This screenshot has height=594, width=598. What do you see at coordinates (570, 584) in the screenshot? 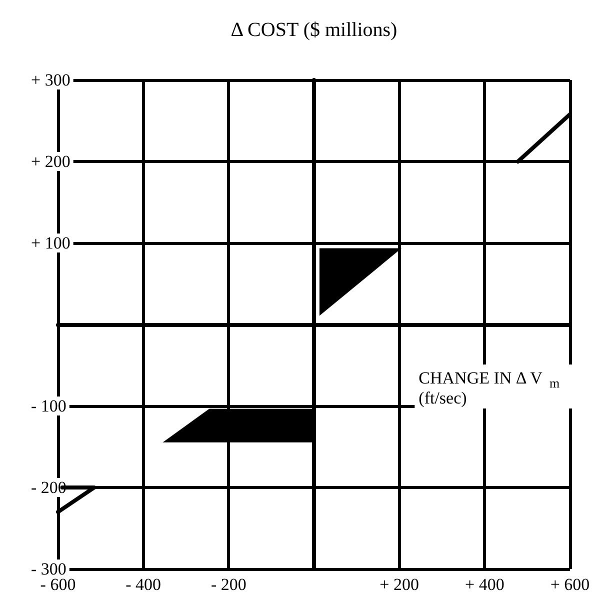
I see `x-tick-label: + 600` at bounding box center [570, 584].